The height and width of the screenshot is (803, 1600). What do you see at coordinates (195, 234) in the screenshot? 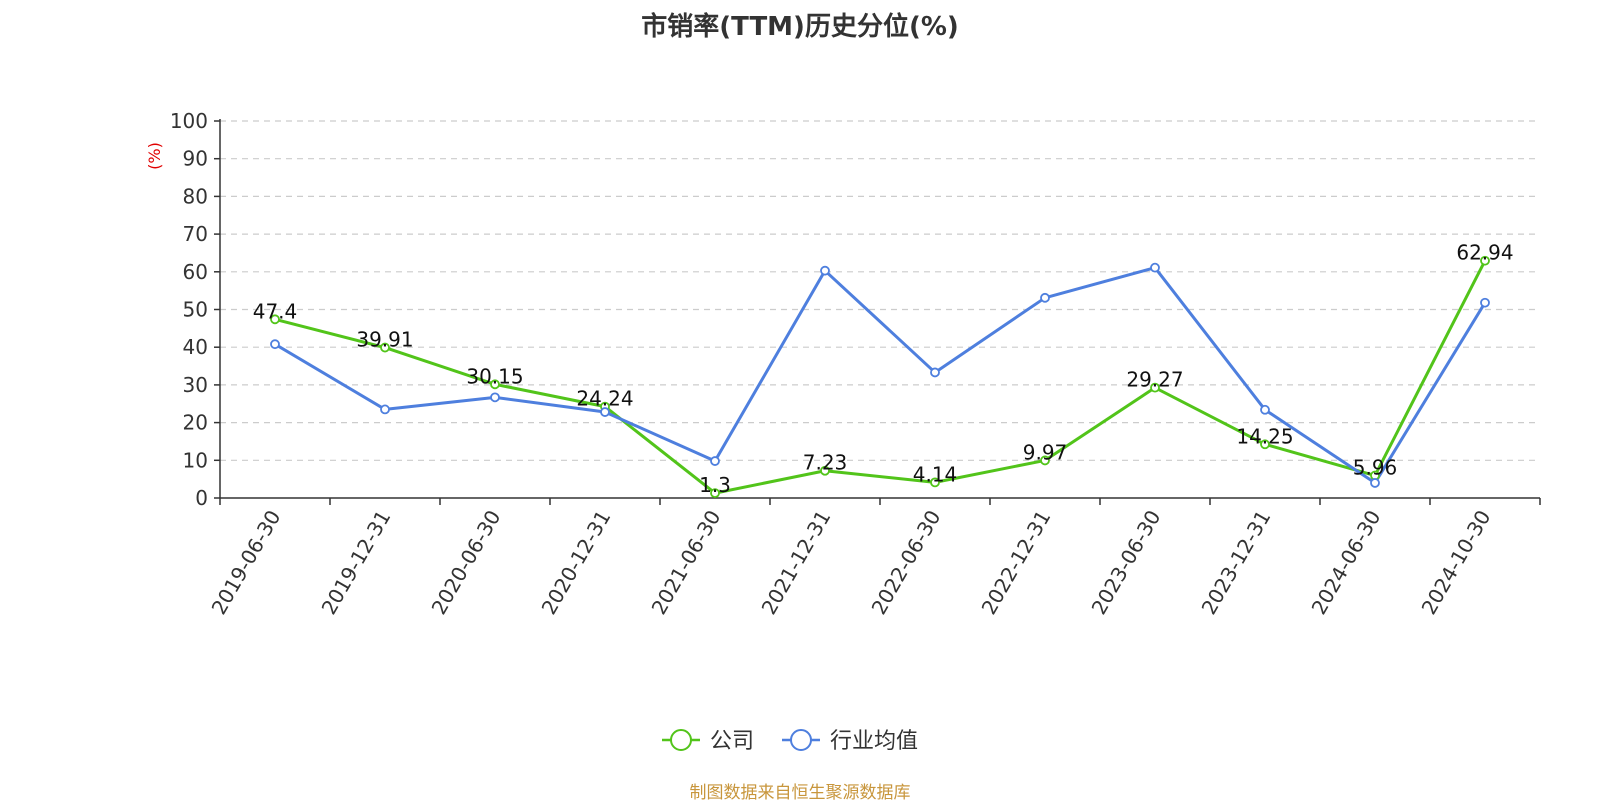
I see `y-tick-label-7: 70` at bounding box center [195, 234].